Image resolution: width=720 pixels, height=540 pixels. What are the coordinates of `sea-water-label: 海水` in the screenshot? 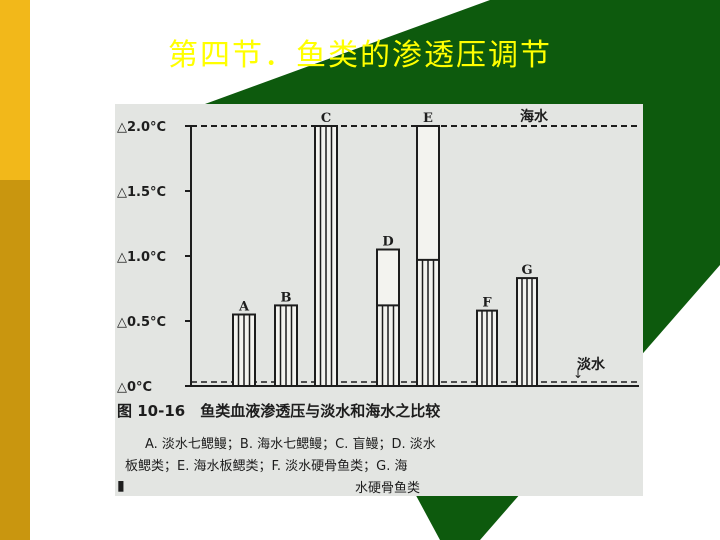 It's located at (534, 116).